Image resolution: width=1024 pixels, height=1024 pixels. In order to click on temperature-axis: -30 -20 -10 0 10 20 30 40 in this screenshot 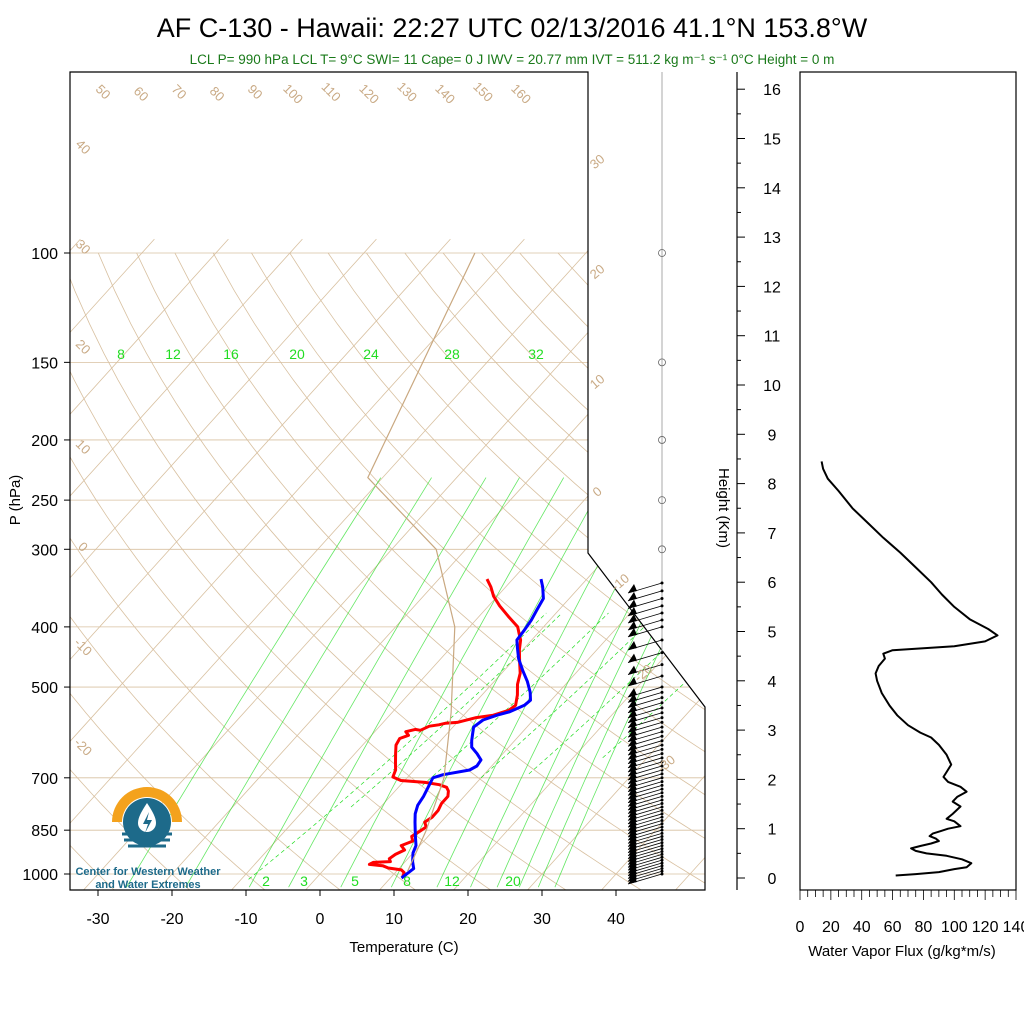, I will do `click(355, 909)`.